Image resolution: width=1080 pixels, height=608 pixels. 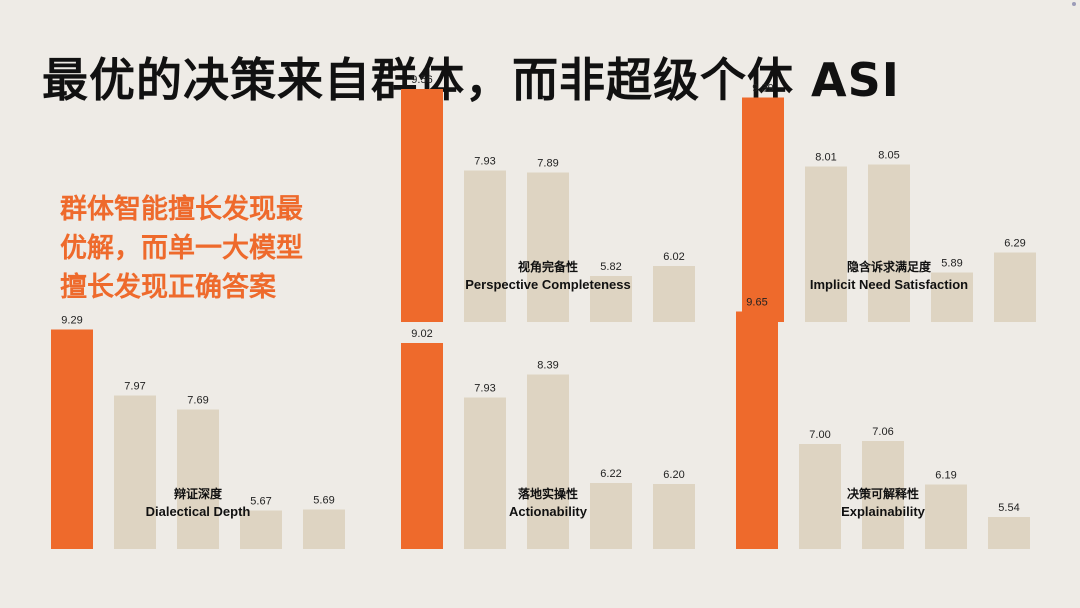 I want to click on bar-value-label: 6.22, so click(x=610, y=474).